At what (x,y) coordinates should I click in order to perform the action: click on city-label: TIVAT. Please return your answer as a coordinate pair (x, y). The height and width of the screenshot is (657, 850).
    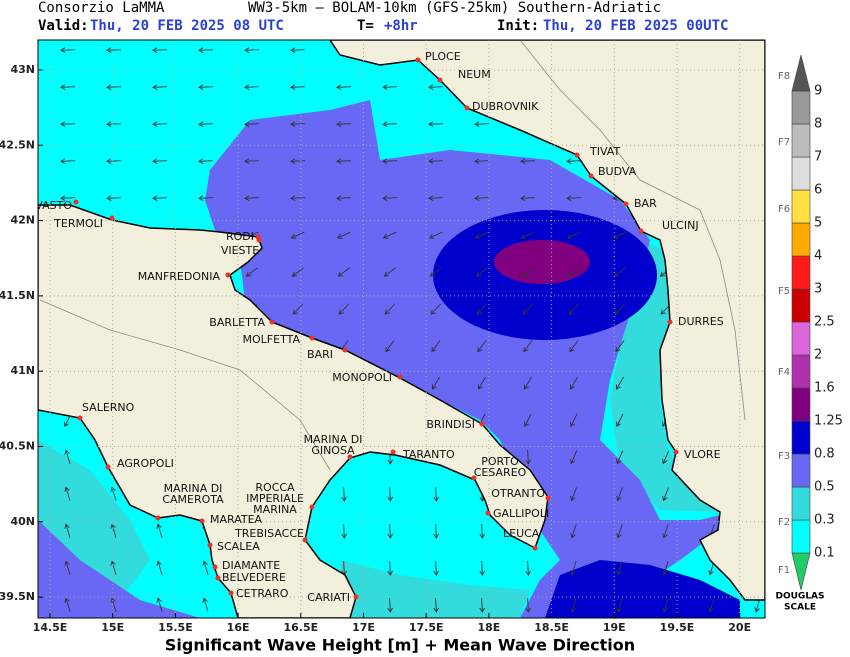
    Looking at the image, I should click on (604, 151).